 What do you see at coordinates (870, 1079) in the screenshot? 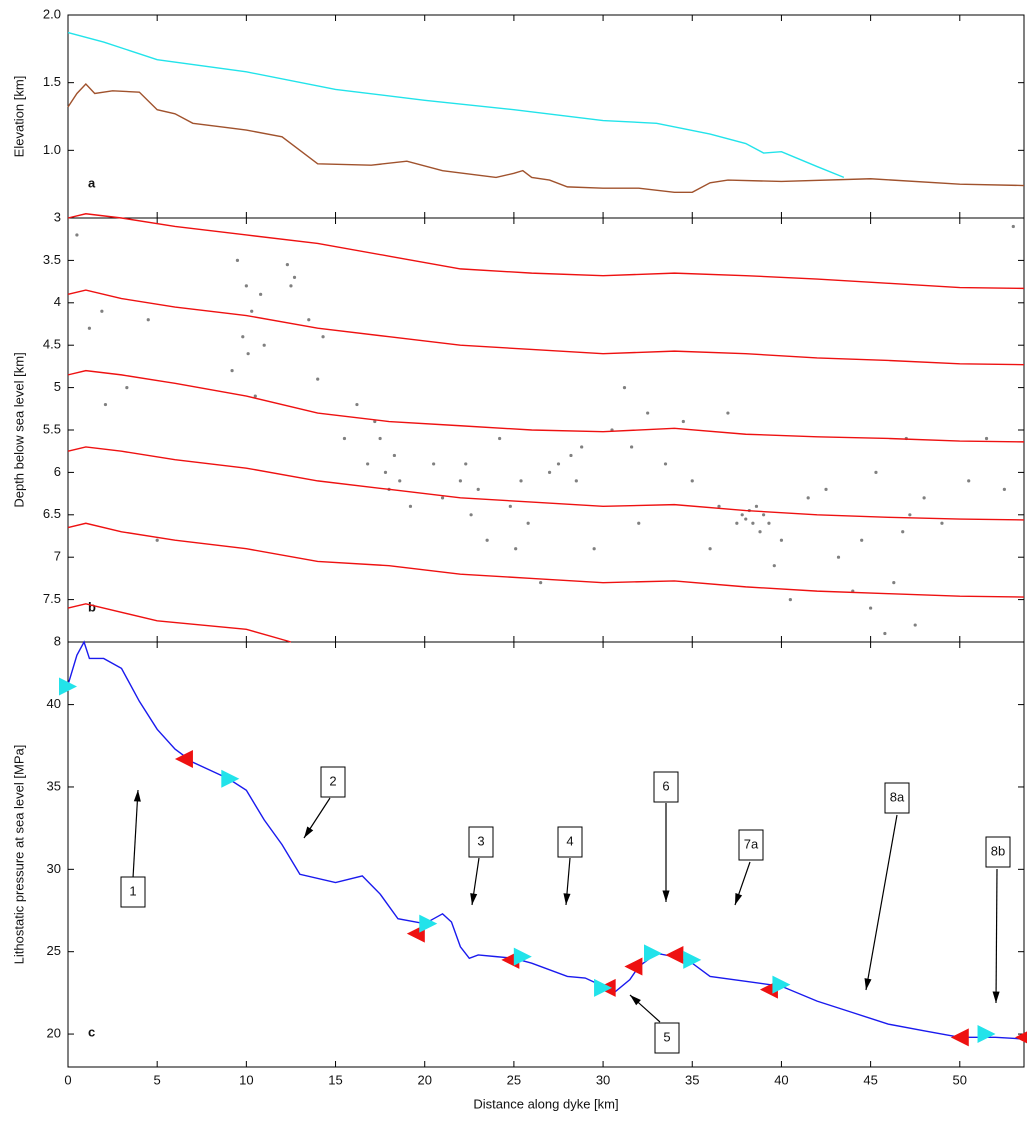
I see `x-tick-label: 45` at bounding box center [870, 1079].